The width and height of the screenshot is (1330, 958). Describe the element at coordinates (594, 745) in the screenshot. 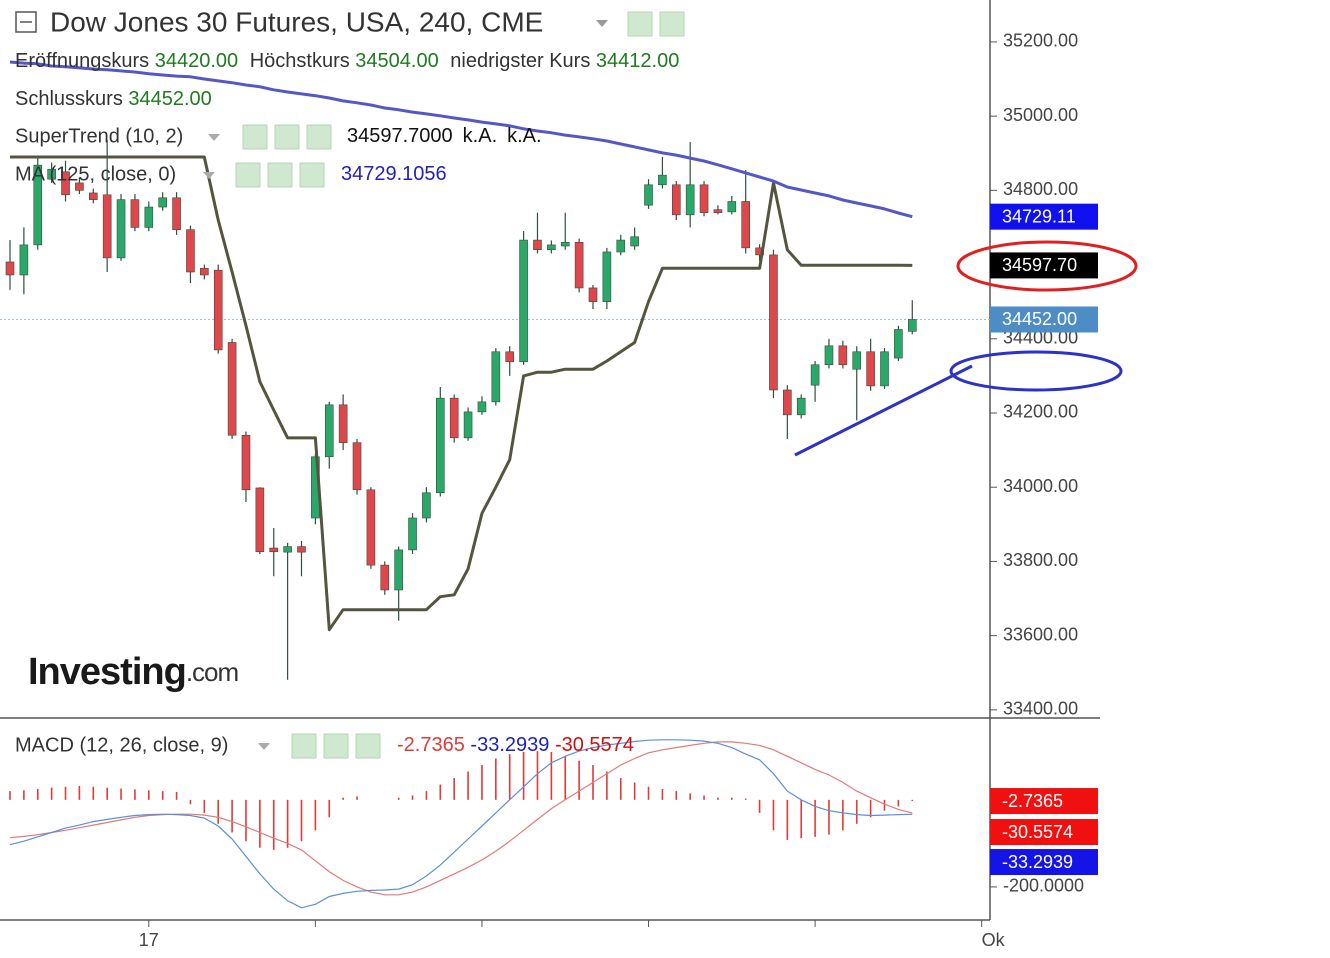

I see `value: -30.5574` at that location.